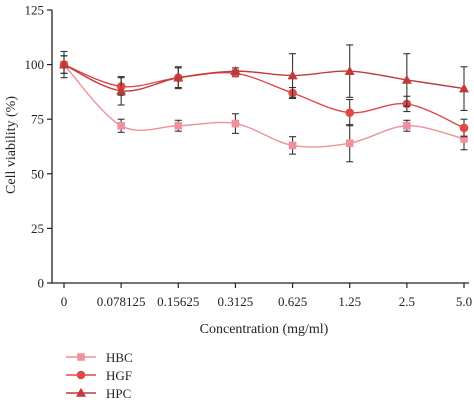  I want to click on legend: HBC HGF HPC, so click(99, 375).